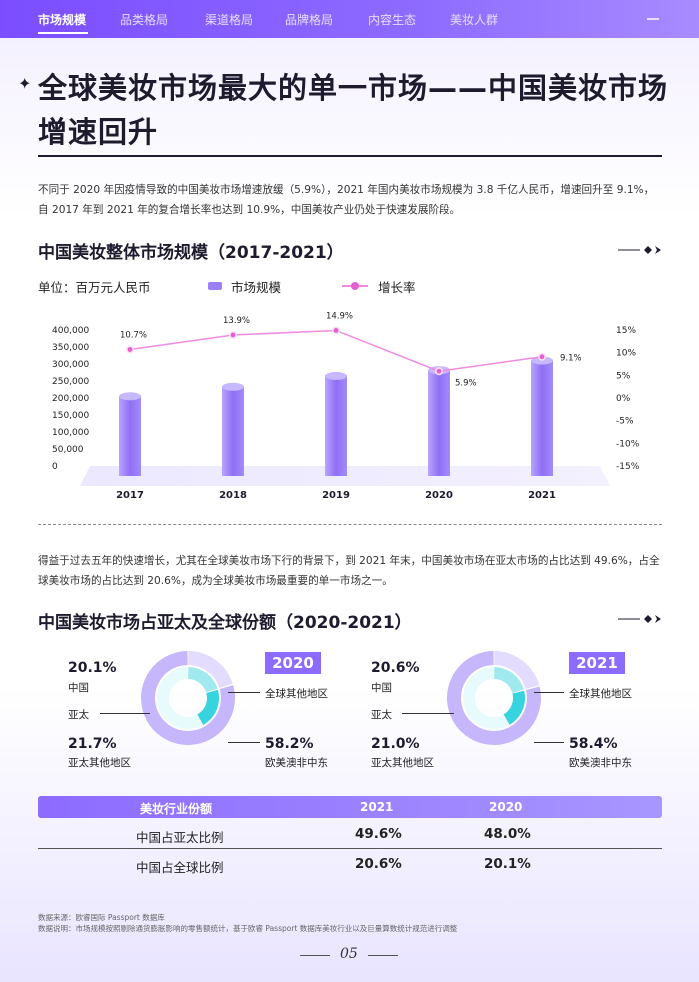 The height and width of the screenshot is (982, 699). What do you see at coordinates (549, 742) in the screenshot?
I see `west-connector-2021` at bounding box center [549, 742].